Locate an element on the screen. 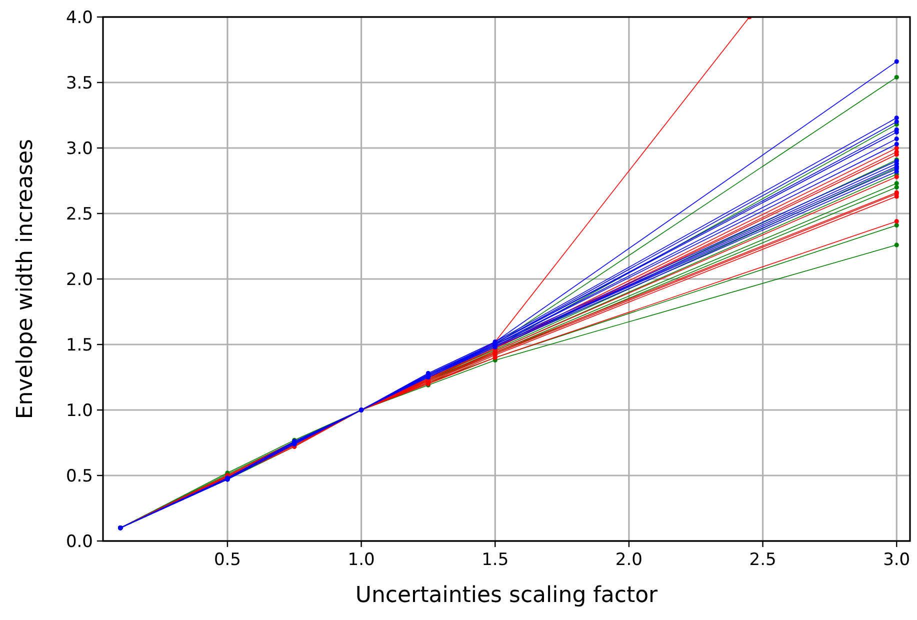 The width and height of the screenshot is (917, 620). y-tick-label: 3.0 is located at coordinates (79, 148).